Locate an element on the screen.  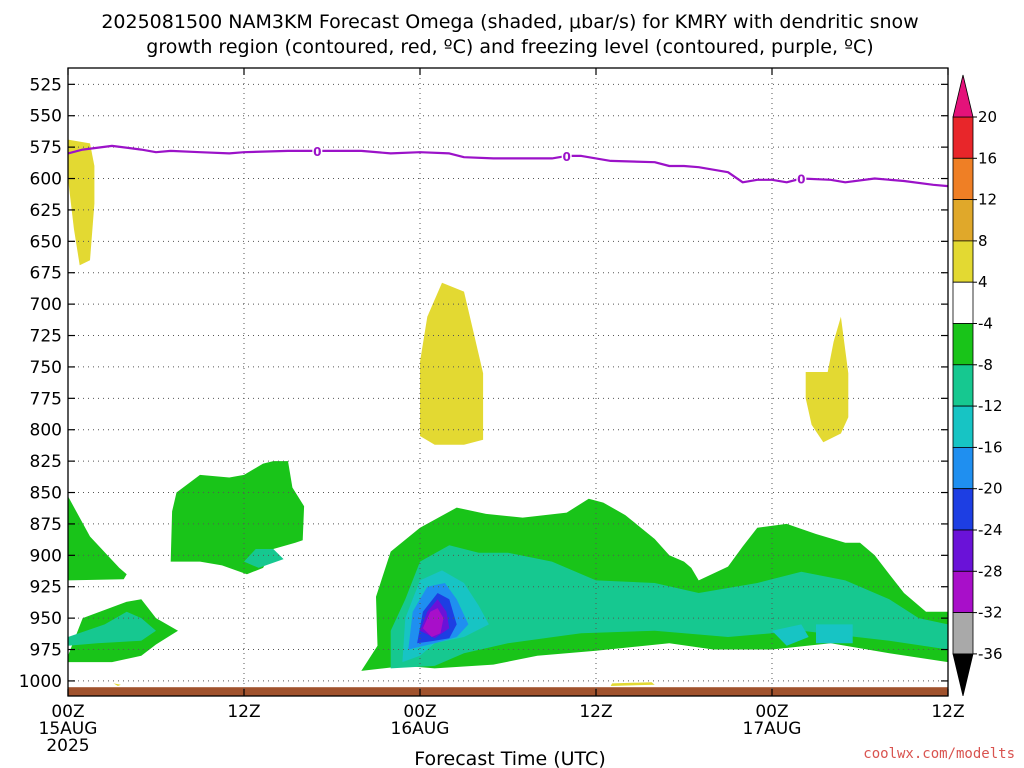
x-tick-label: 17AUG is located at coordinates (772, 729).